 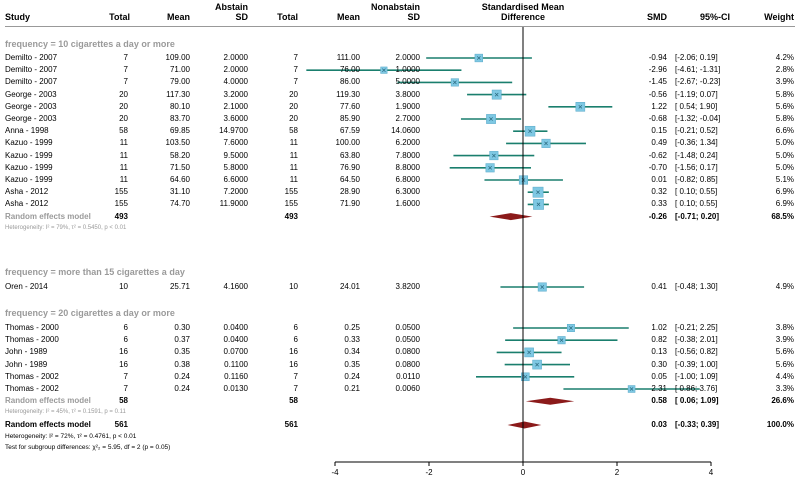 I want to click on pooled-weight: 26.6%, so click(x=782, y=401).